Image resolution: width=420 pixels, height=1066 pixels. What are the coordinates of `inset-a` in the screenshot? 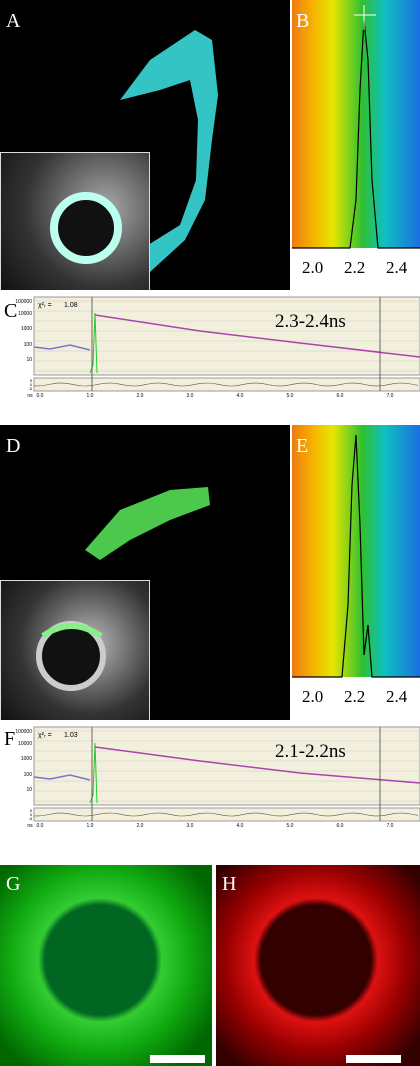 It's located at (75, 221).